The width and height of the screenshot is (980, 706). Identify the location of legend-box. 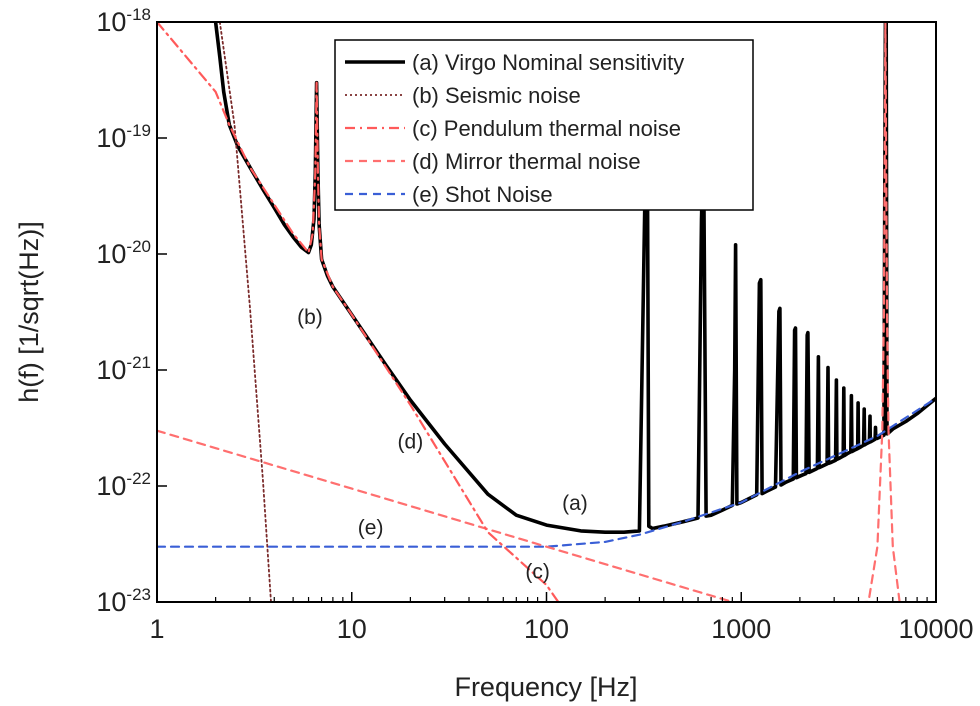
(544, 125).